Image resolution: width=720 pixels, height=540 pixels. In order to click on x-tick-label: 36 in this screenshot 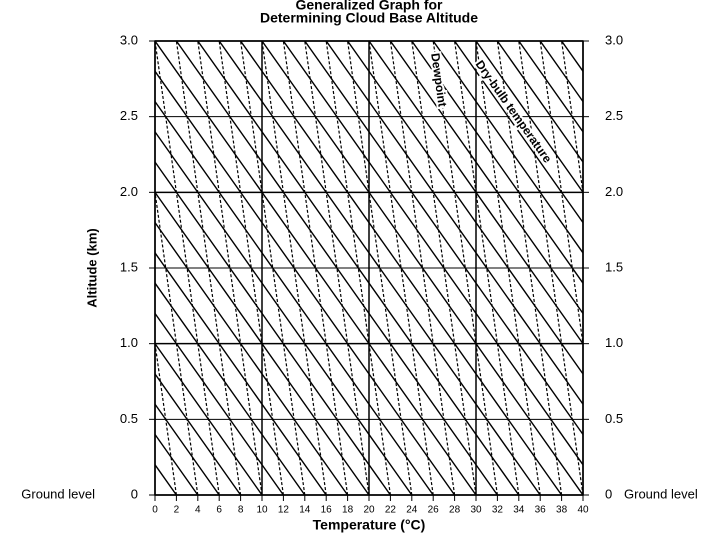, I will do `click(541, 510)`.